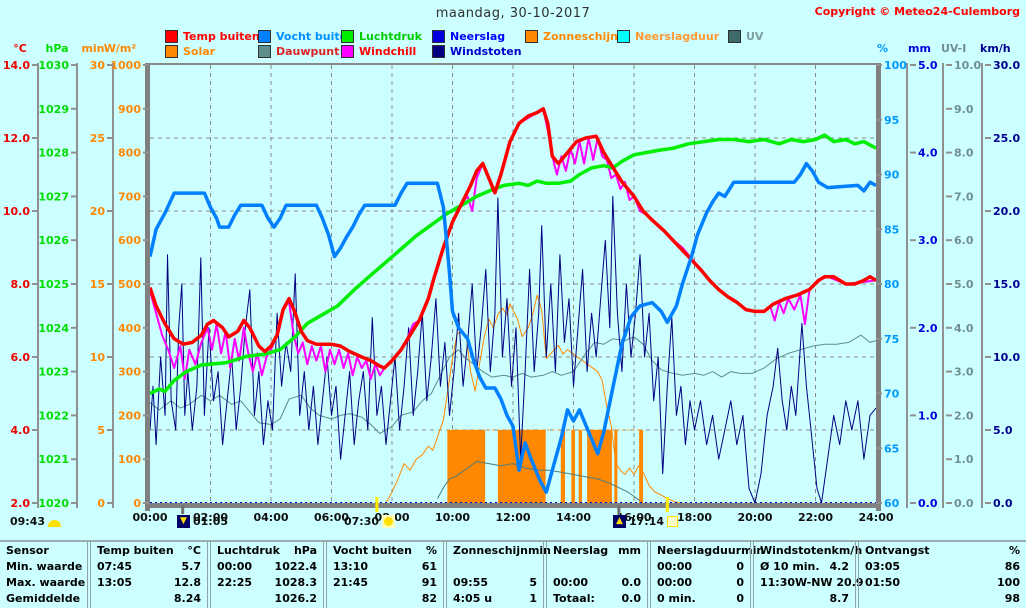 This screenshot has height=608, width=1026. Describe the element at coordinates (295, 598) in the screenshot. I see `cell-value: 1026.2` at that location.